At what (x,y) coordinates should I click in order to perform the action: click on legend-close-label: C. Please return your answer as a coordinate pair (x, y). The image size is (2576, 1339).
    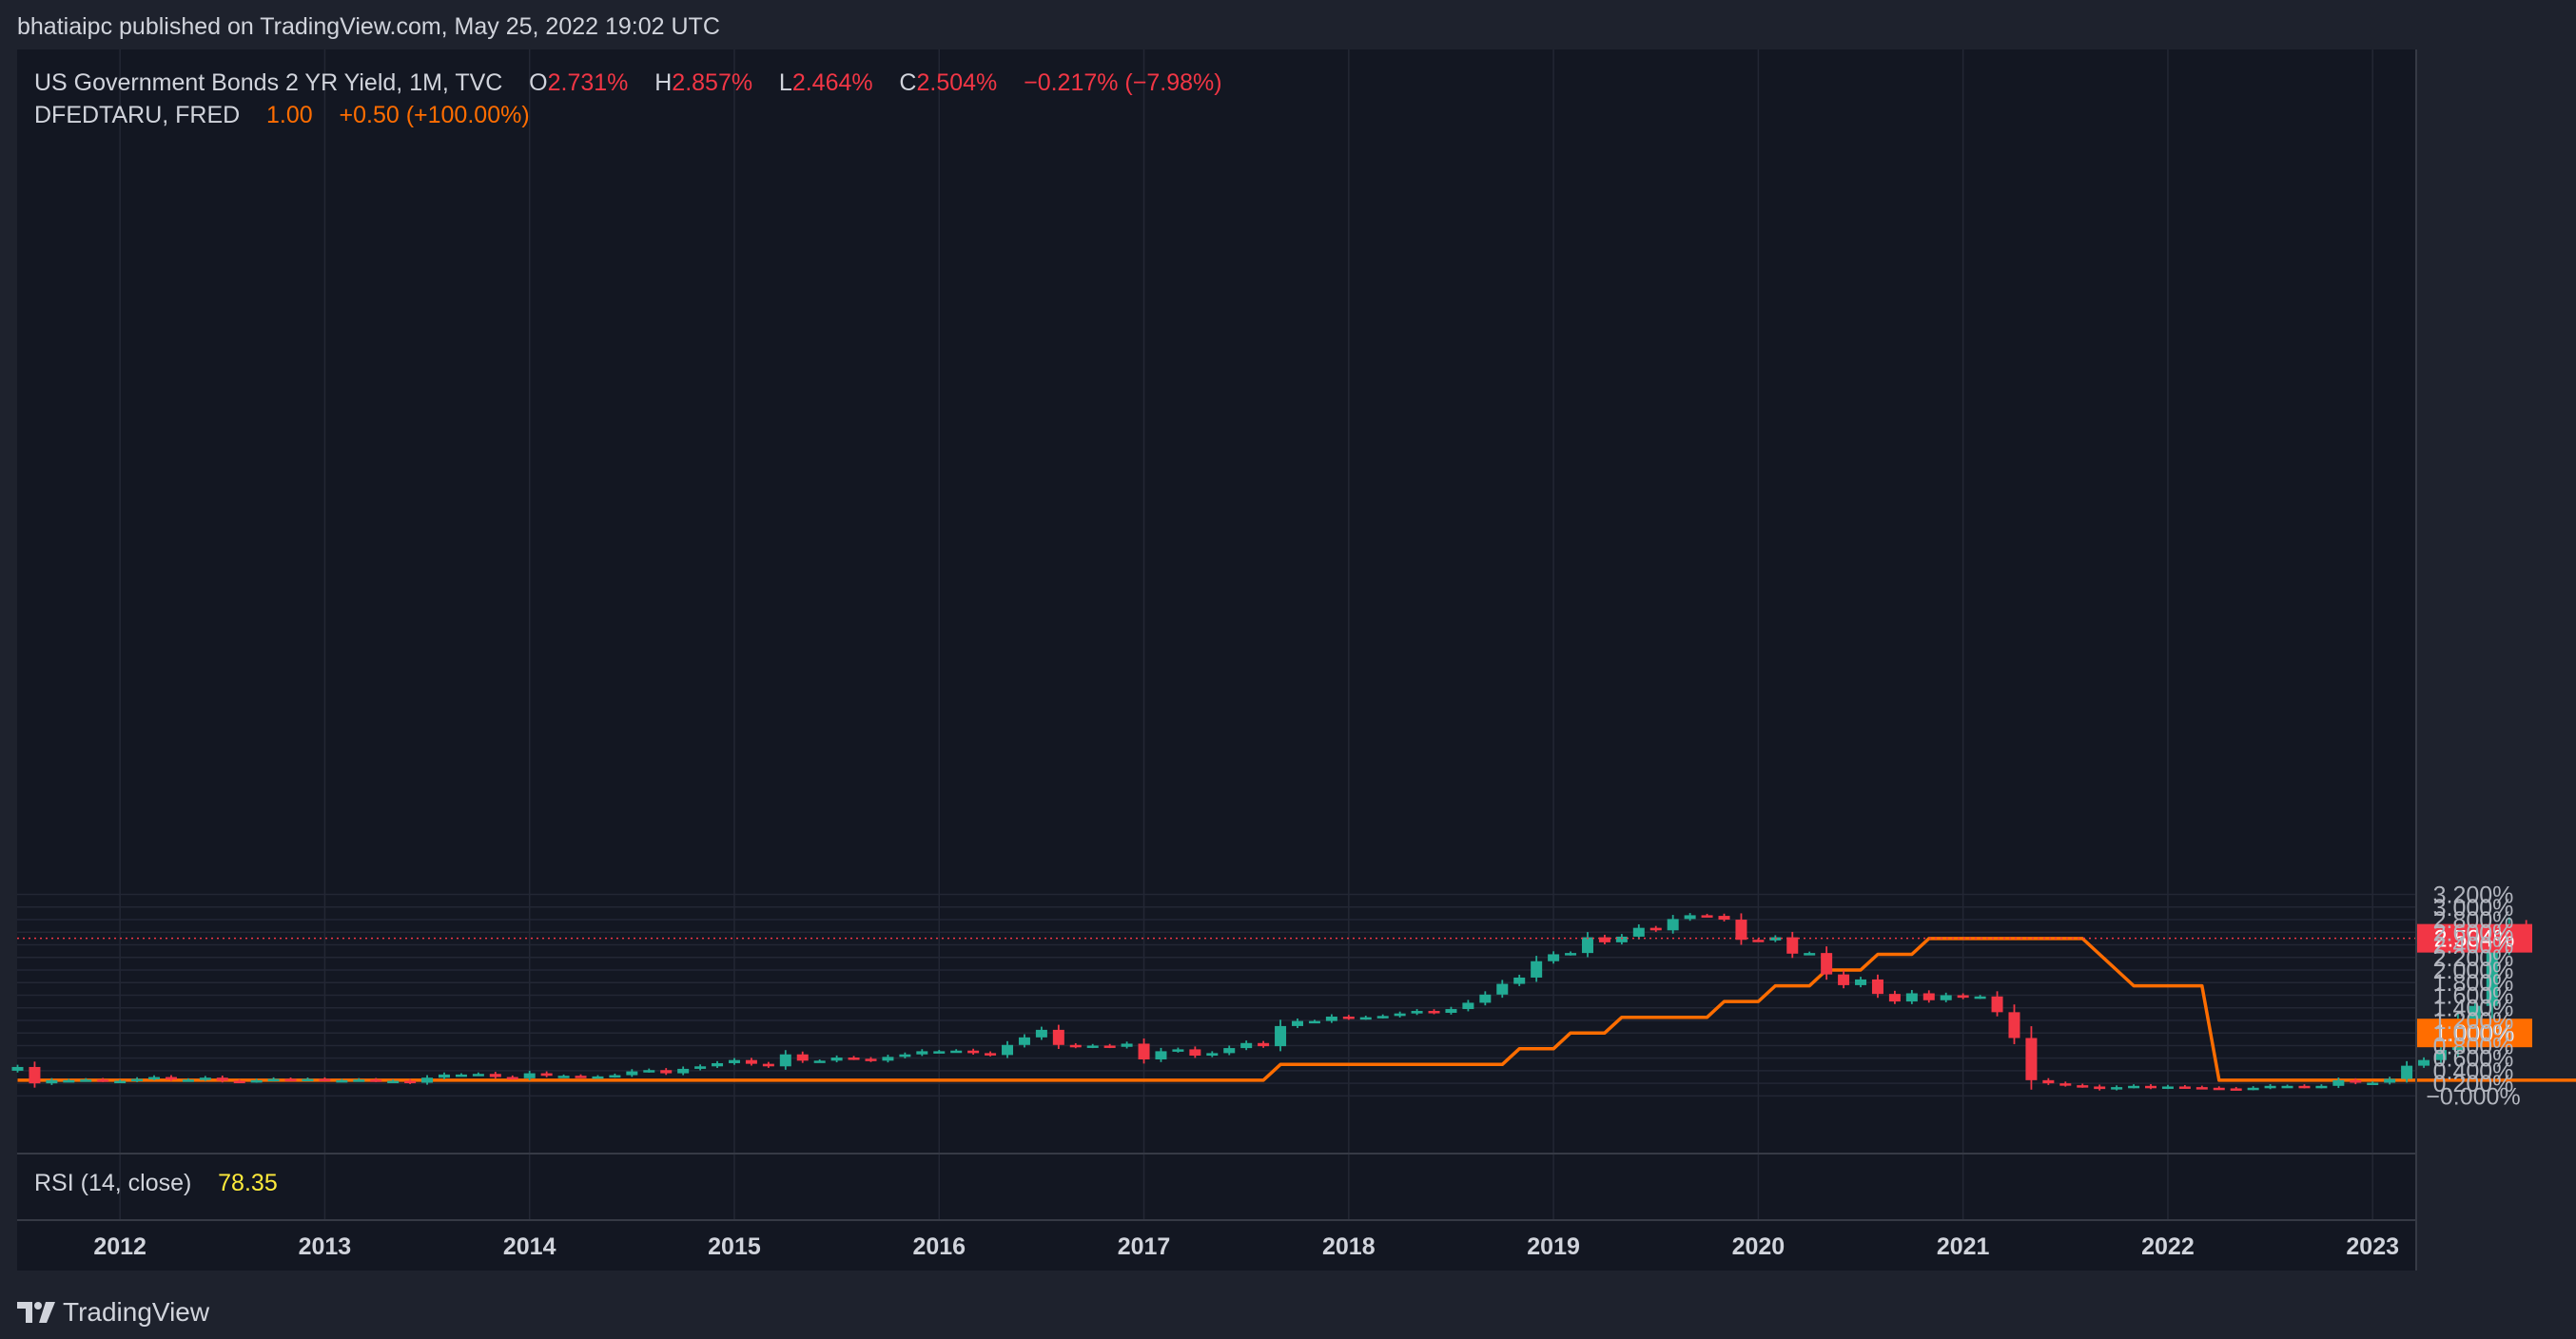
    Looking at the image, I should click on (908, 82).